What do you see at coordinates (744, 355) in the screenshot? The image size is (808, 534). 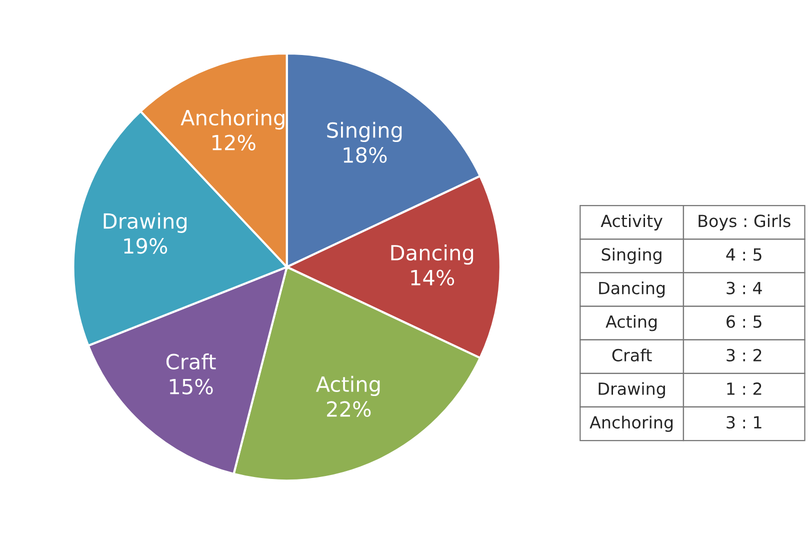 I see `text: 3 : 2` at bounding box center [744, 355].